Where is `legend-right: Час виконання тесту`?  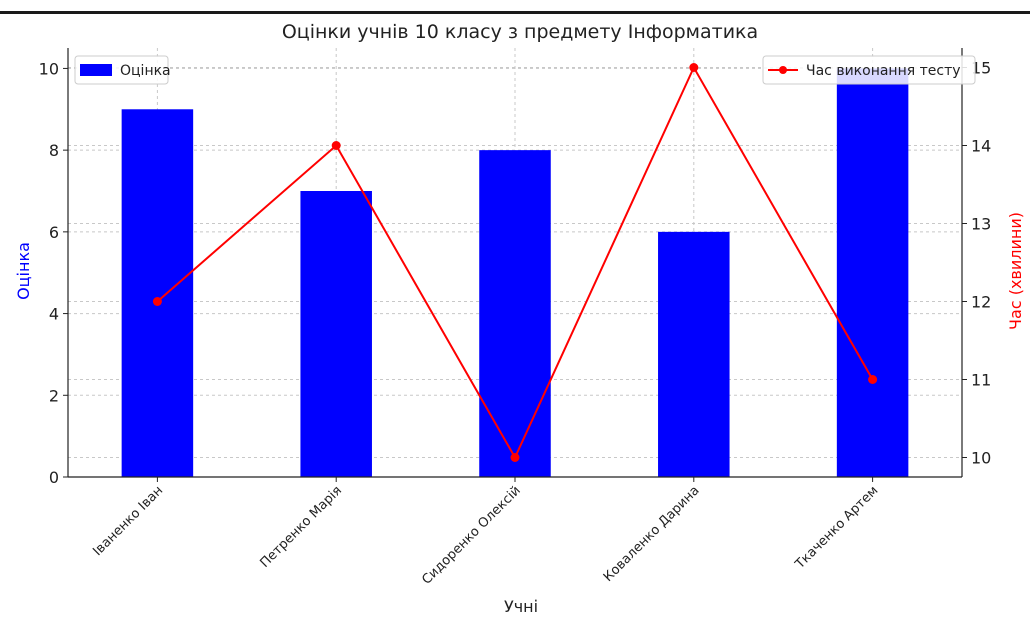 legend-right: Час виконання тесту is located at coordinates (869, 70).